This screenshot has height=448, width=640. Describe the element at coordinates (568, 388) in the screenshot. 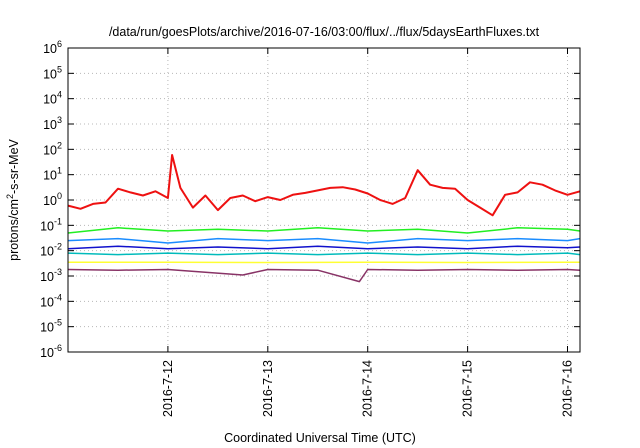

I see `x-tick-label: 2016-7-16` at that location.